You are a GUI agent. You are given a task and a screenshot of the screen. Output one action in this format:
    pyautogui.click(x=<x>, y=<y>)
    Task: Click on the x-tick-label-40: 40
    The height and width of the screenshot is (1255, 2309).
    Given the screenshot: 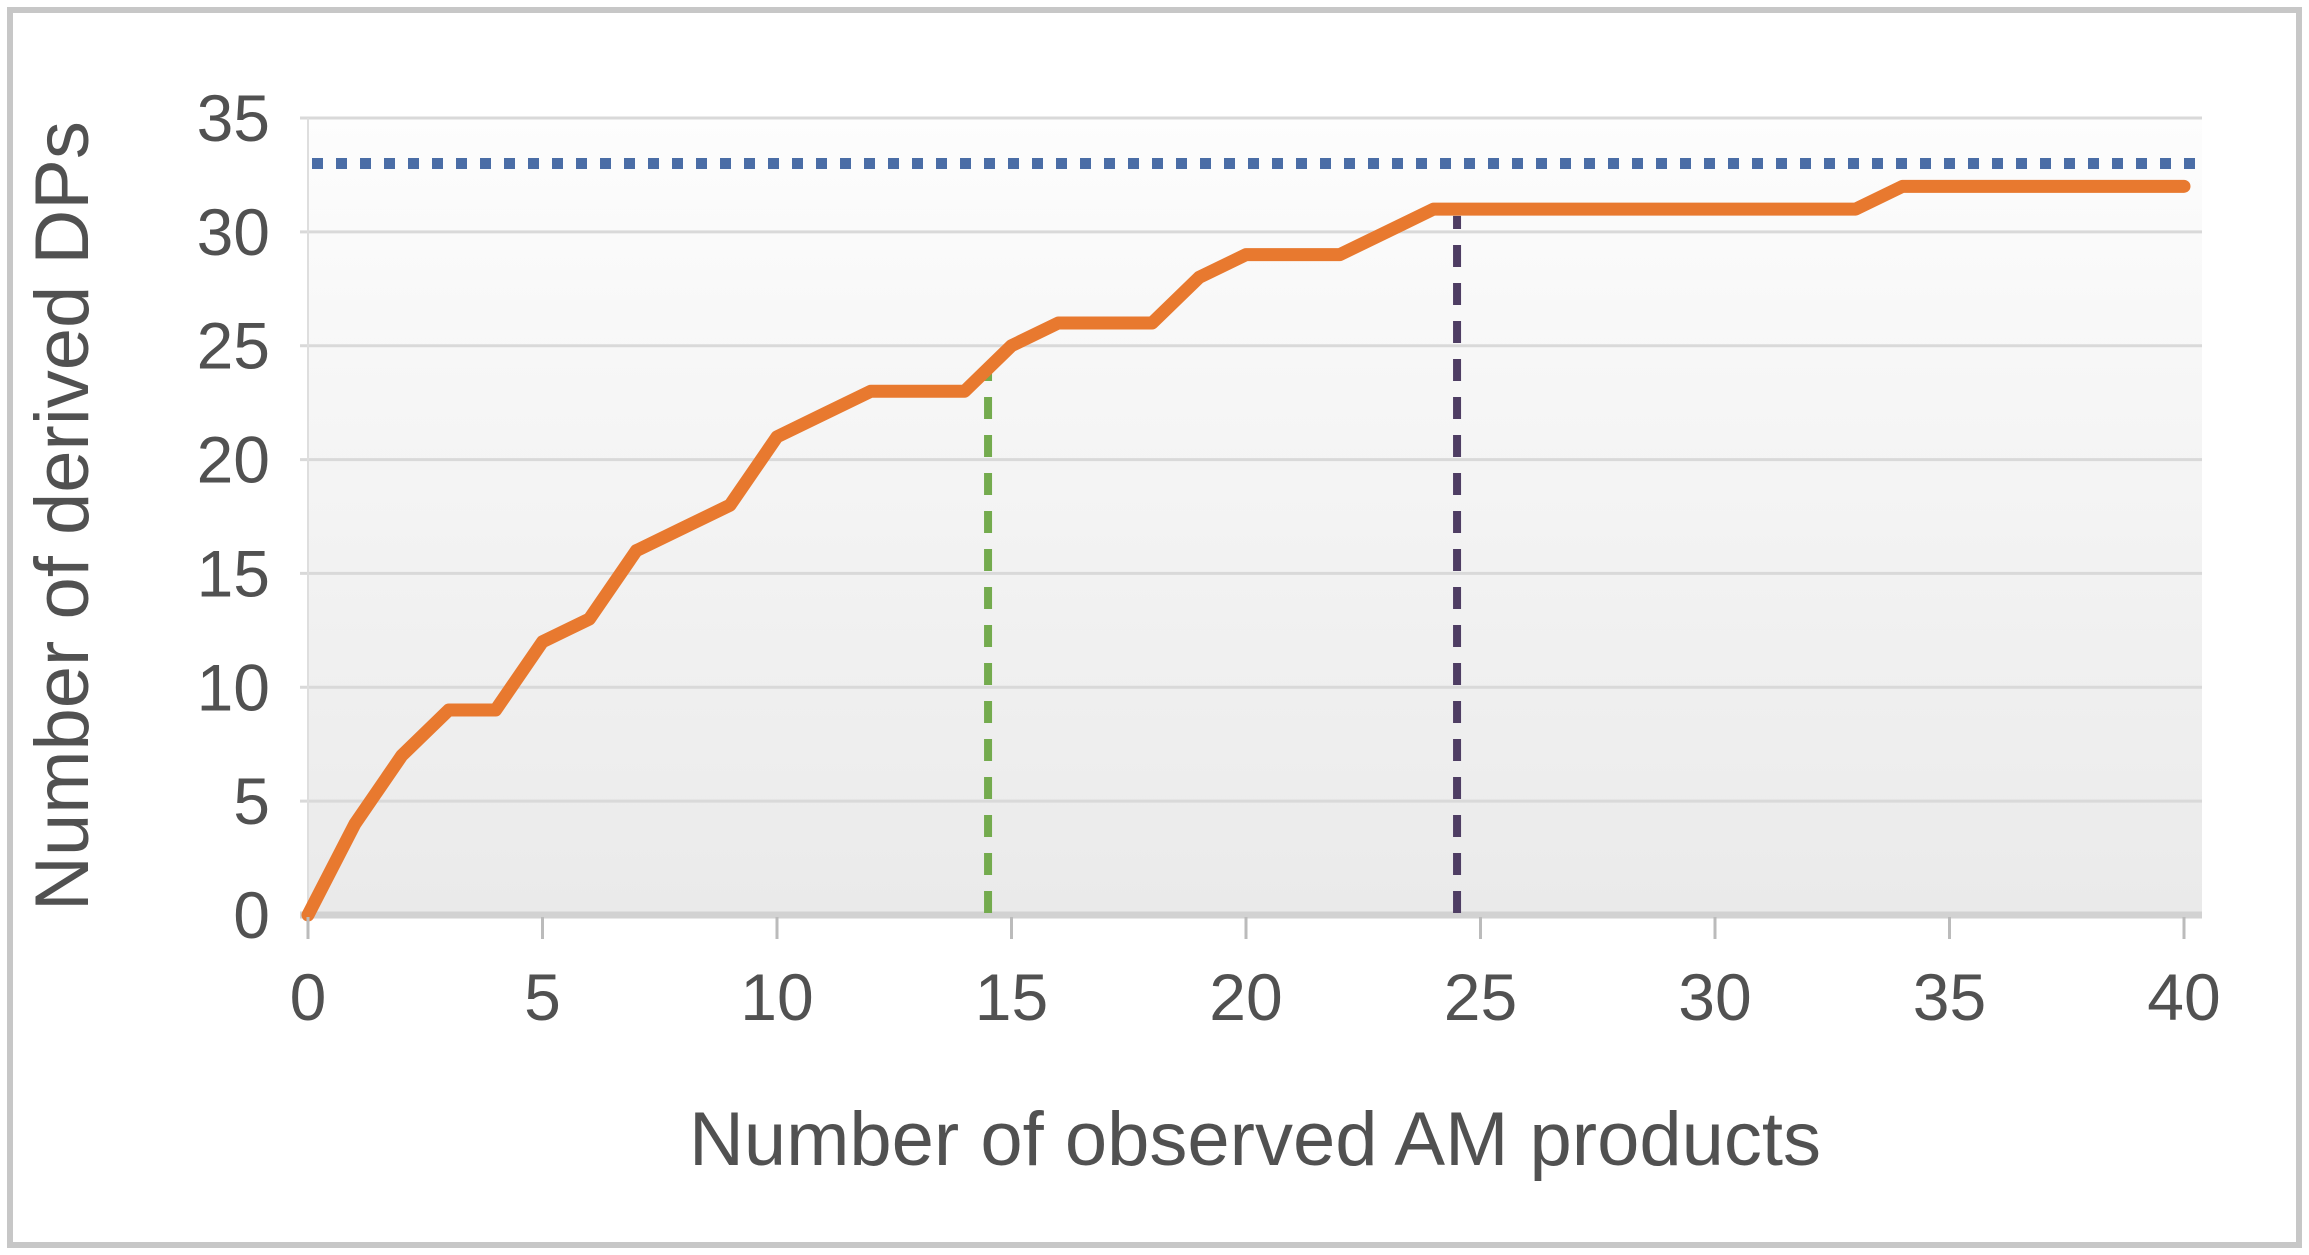 What is the action you would take?
    pyautogui.click(x=2183, y=997)
    